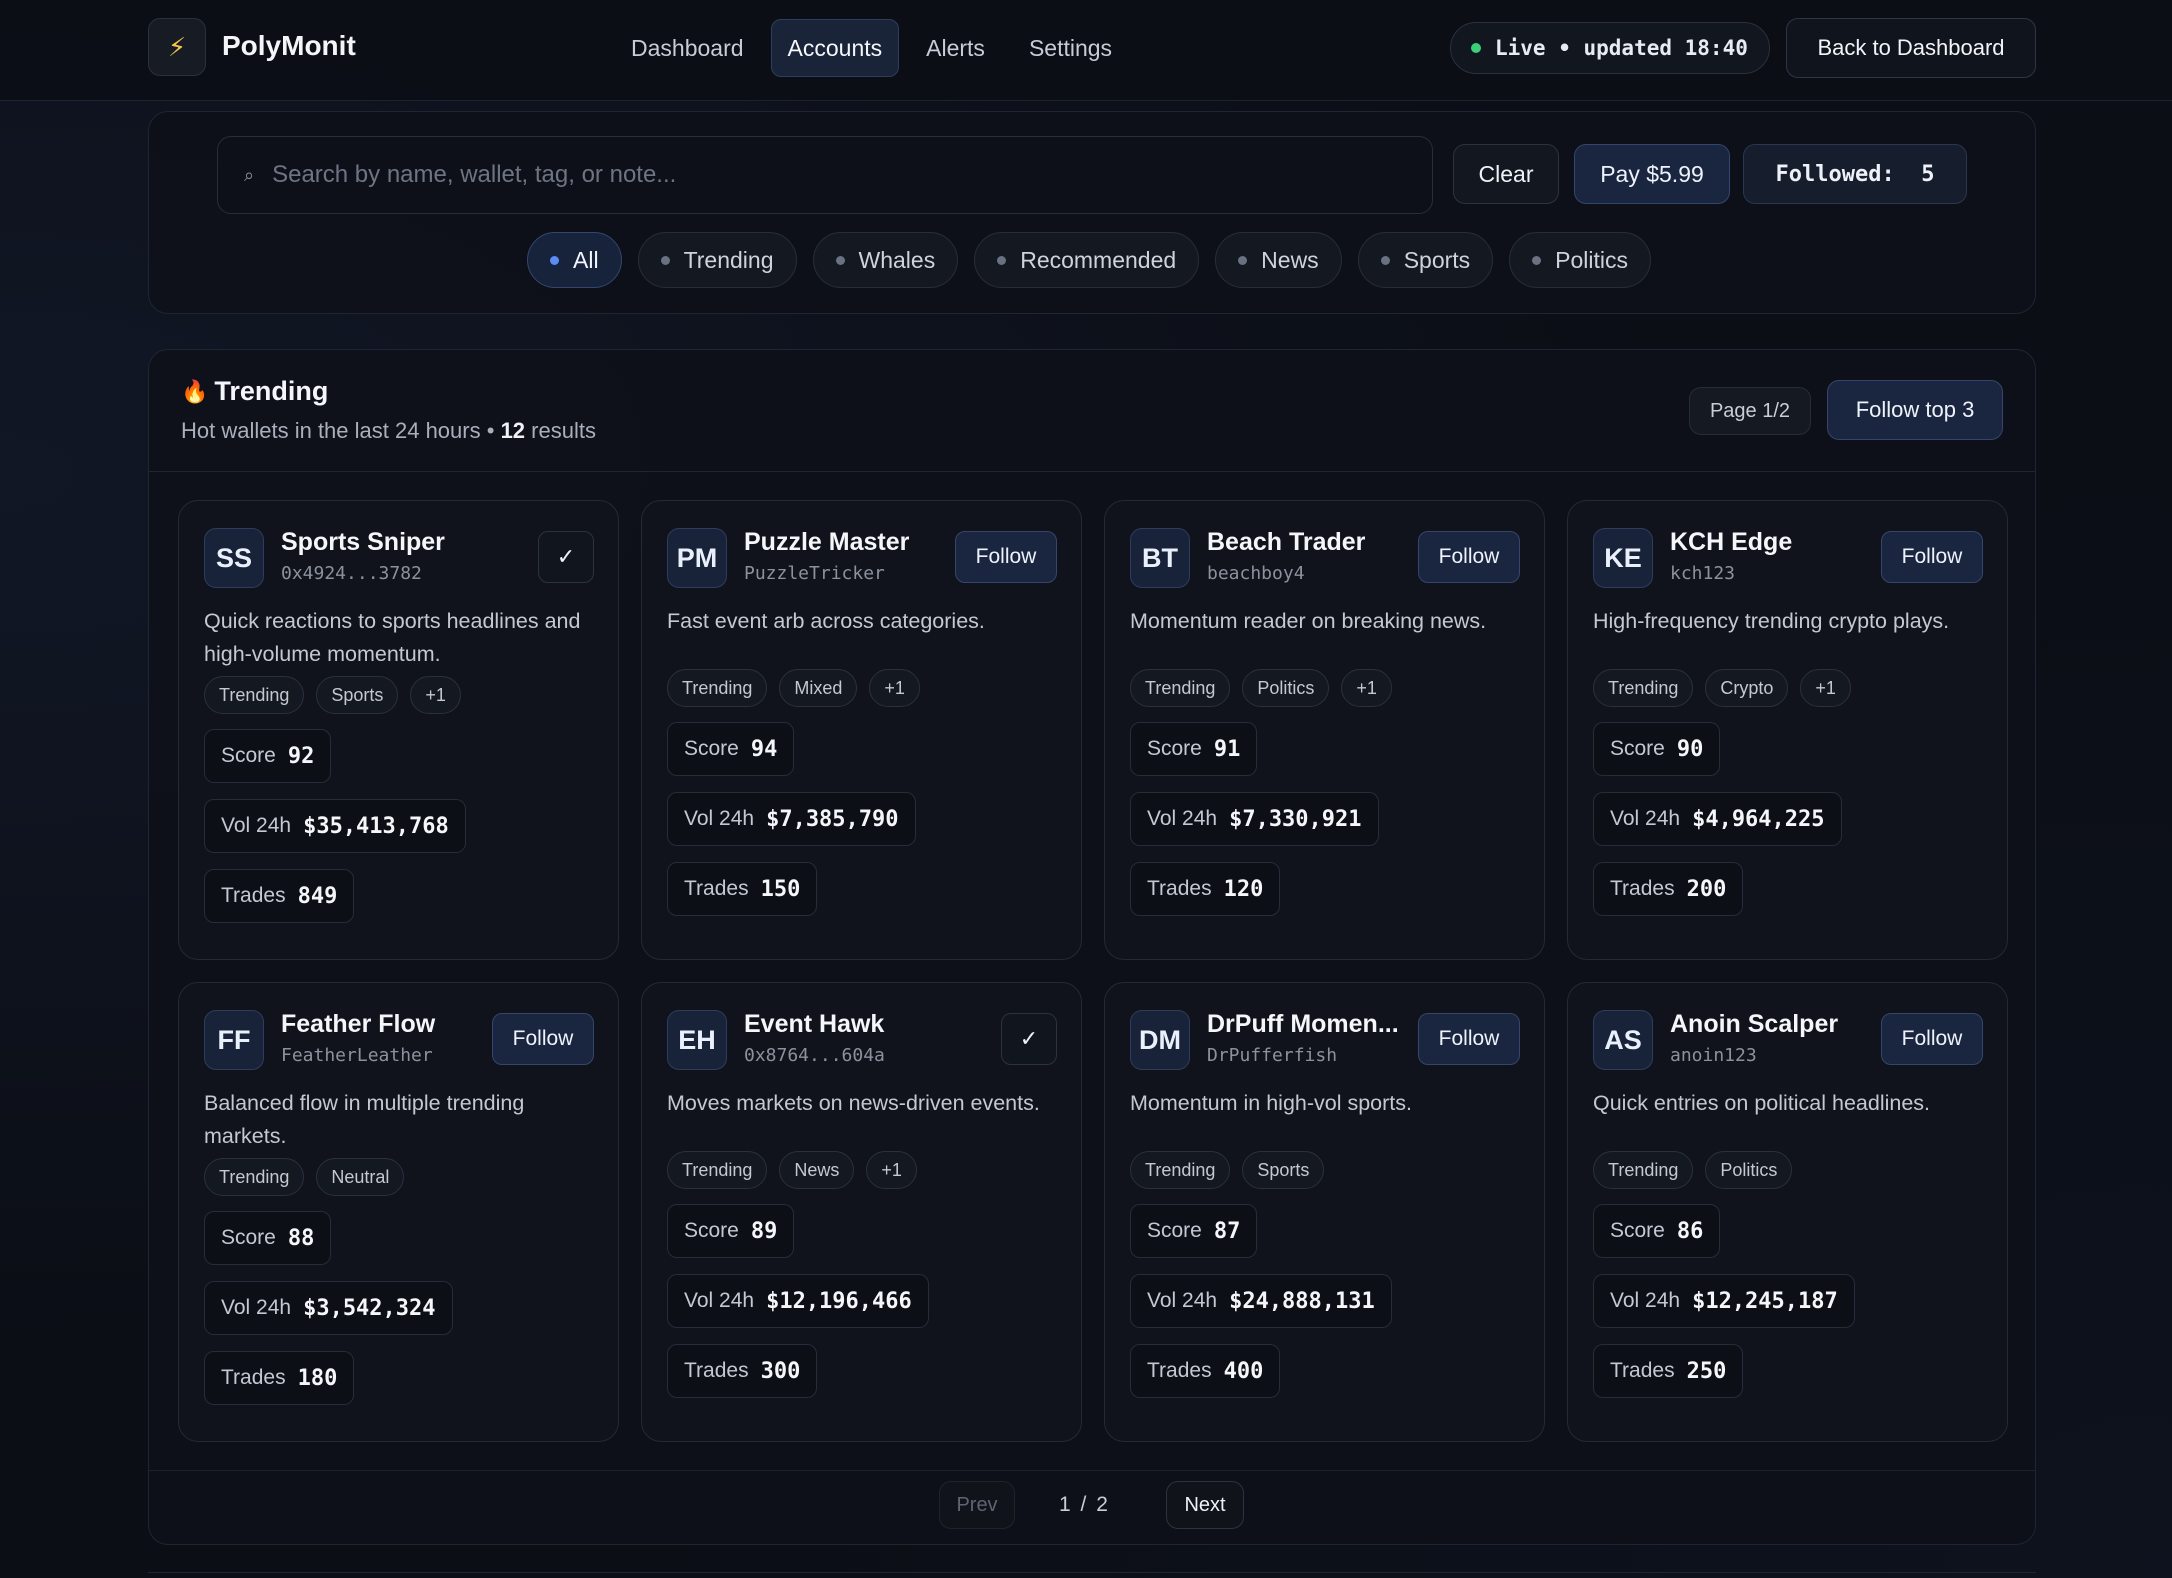  I want to click on avatar: EH, so click(697, 1040).